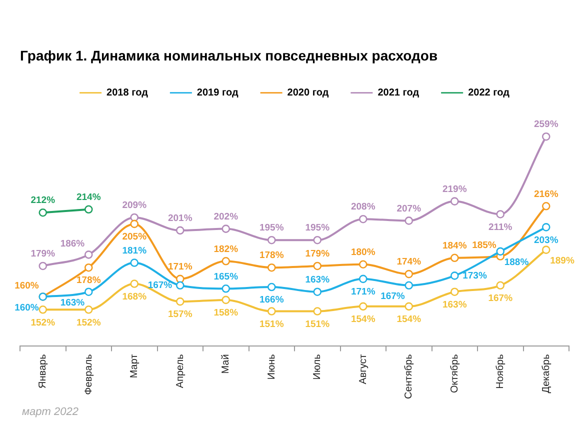 Image resolution: width=585 pixels, height=432 pixels. I want to click on data-label: 165%, so click(226, 276).